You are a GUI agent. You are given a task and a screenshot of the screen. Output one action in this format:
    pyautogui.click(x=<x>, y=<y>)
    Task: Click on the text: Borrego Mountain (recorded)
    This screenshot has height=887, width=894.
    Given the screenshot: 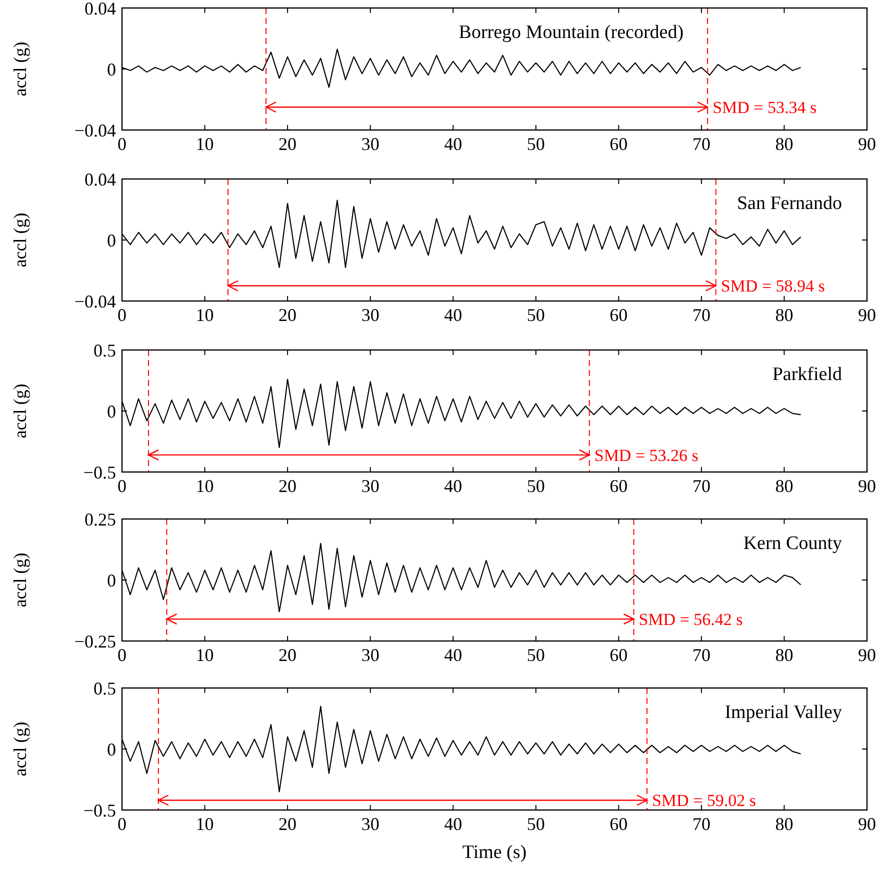 What is the action you would take?
    pyautogui.click(x=571, y=32)
    